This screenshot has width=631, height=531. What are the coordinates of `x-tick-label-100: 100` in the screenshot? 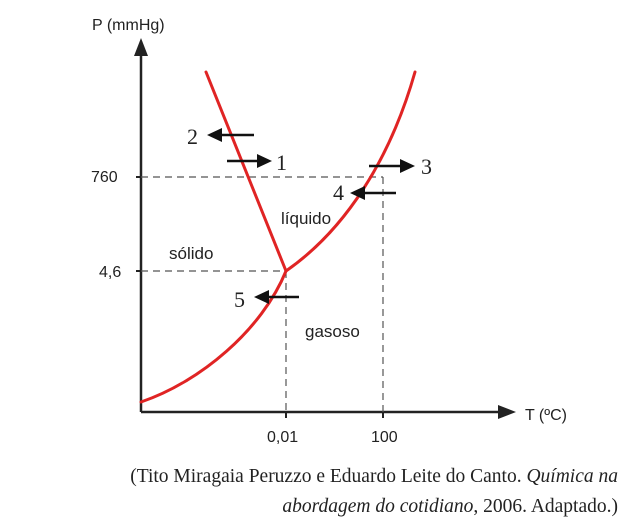 It's located at (384, 437).